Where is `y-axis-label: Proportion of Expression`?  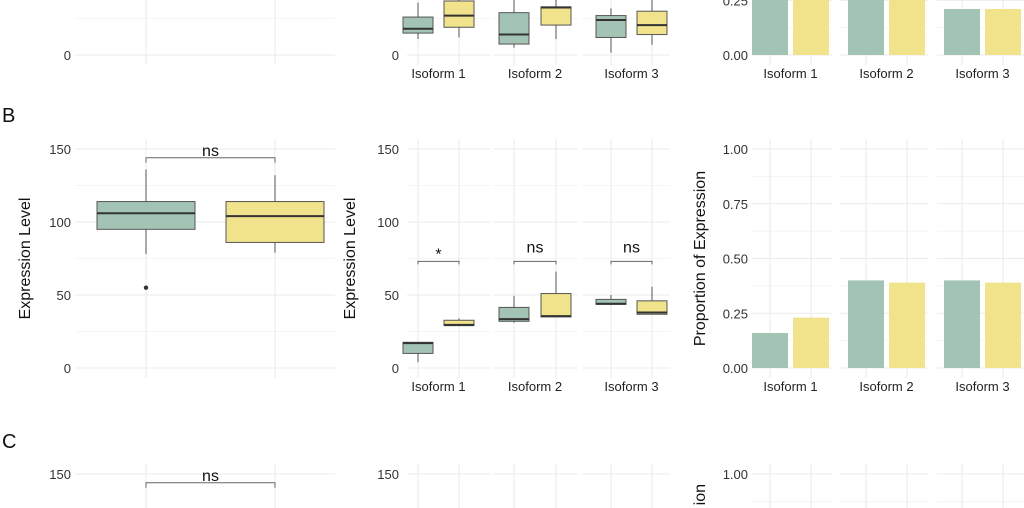 y-axis-label: Proportion of Expression is located at coordinates (700, 258).